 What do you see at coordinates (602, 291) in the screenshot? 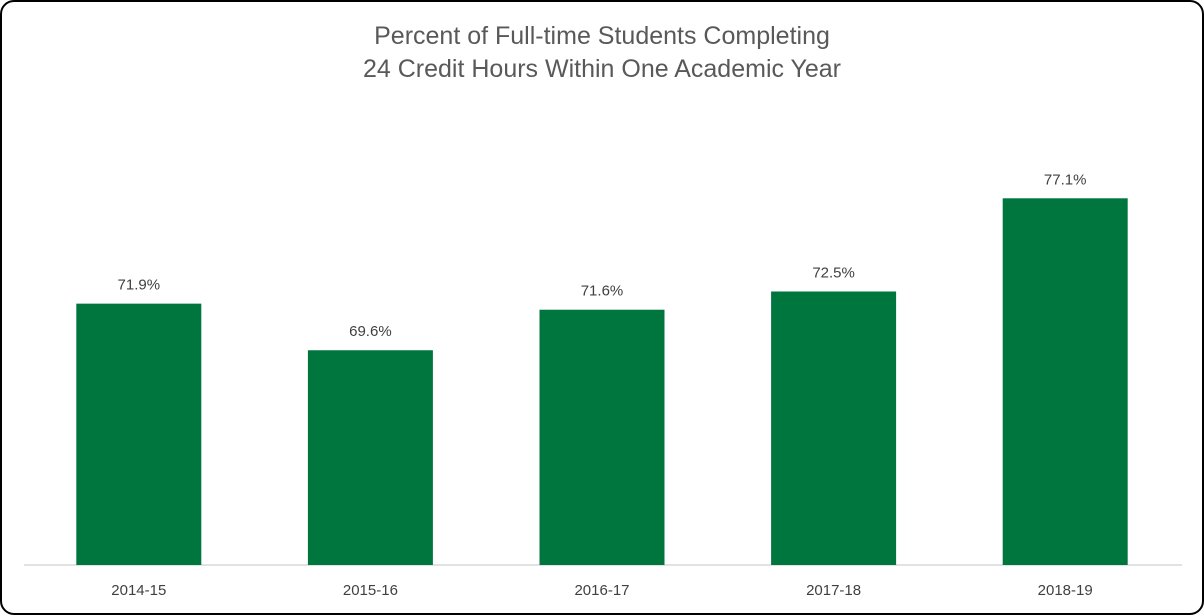
I see `data-label-2016-17: 71.6%` at bounding box center [602, 291].